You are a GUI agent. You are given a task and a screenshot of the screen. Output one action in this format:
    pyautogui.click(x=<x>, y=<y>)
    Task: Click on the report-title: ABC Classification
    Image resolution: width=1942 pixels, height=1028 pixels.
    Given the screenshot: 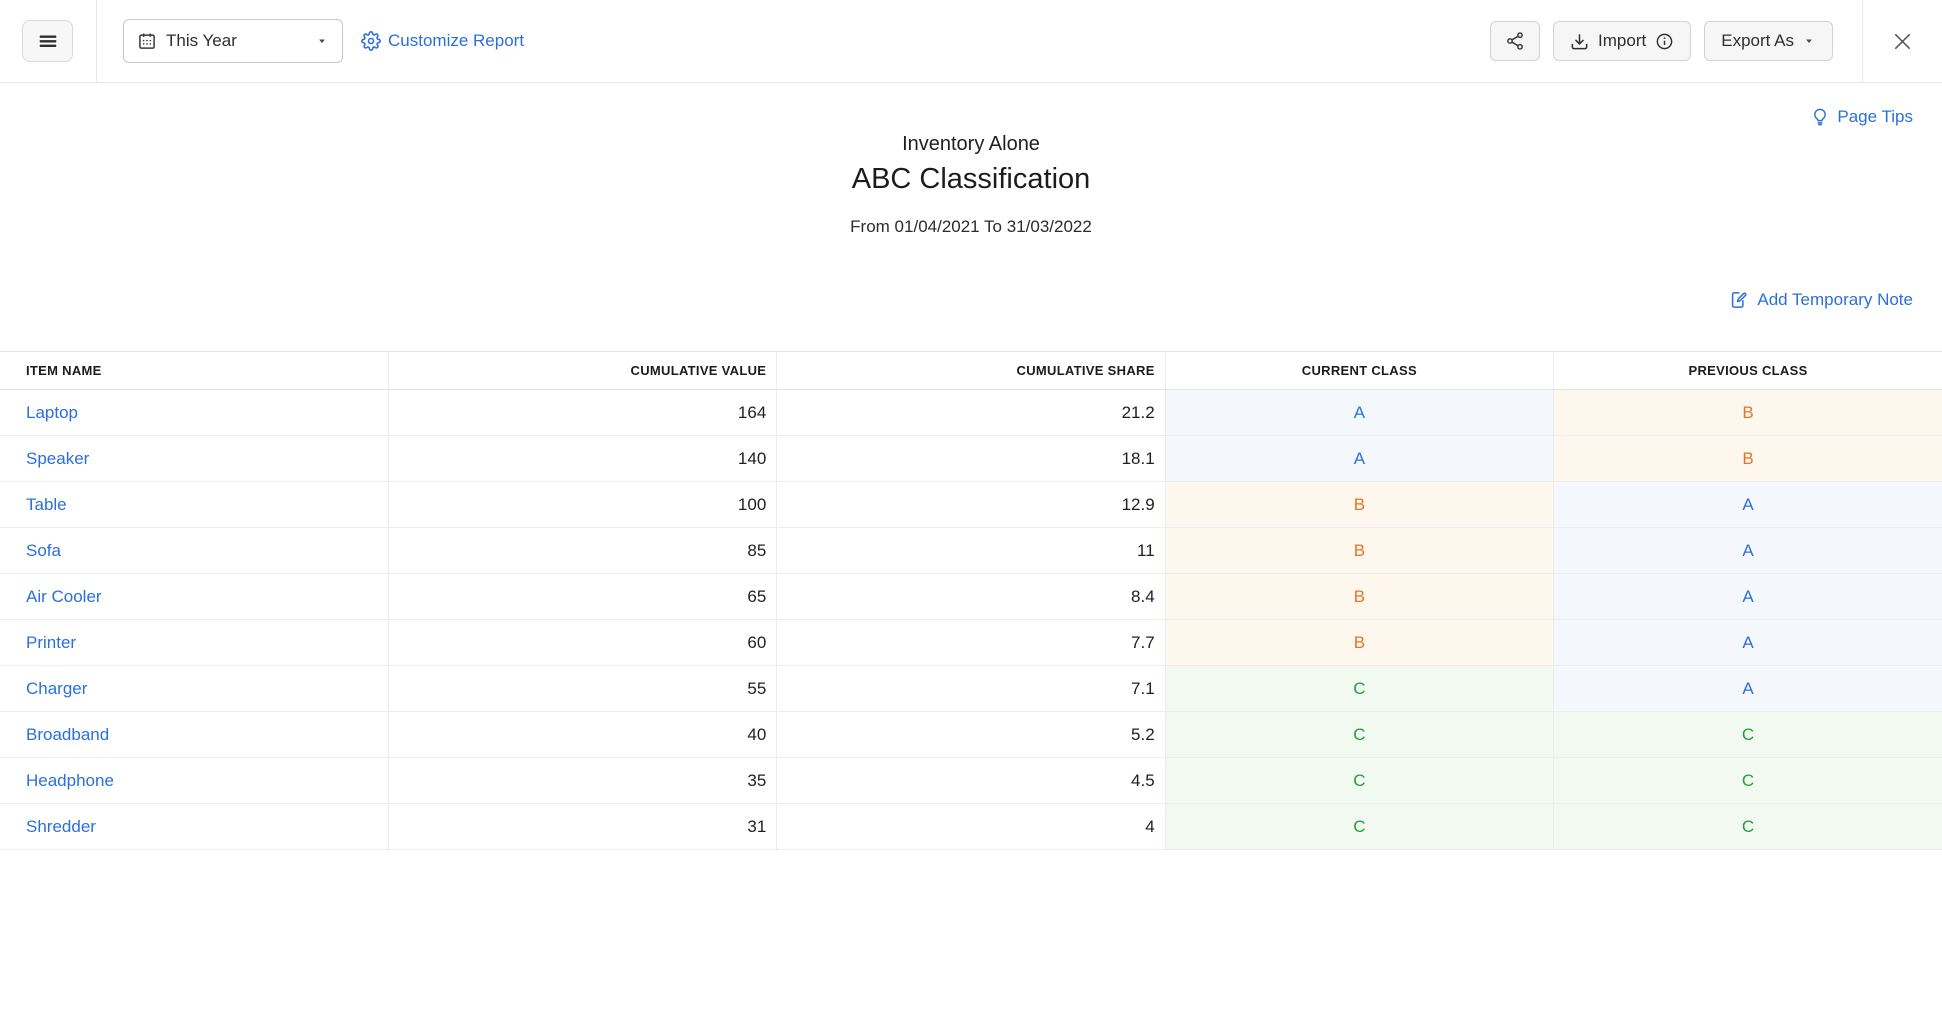 What is the action you would take?
    pyautogui.click(x=971, y=179)
    